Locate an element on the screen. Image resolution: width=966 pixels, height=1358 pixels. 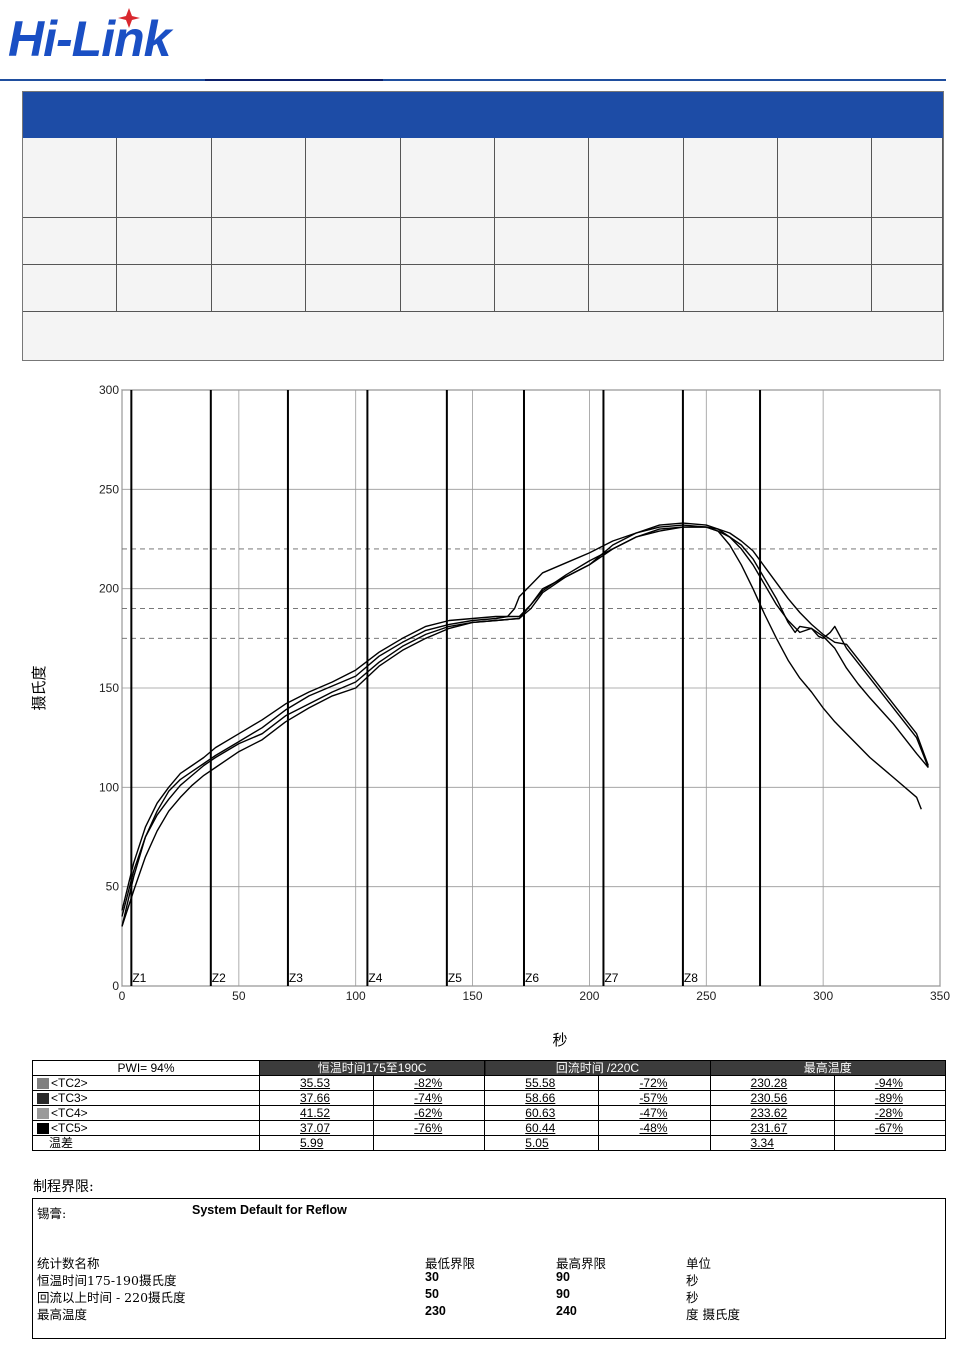
reflow-time-header: 回流时间 /220C is located at coordinates (597, 1068).